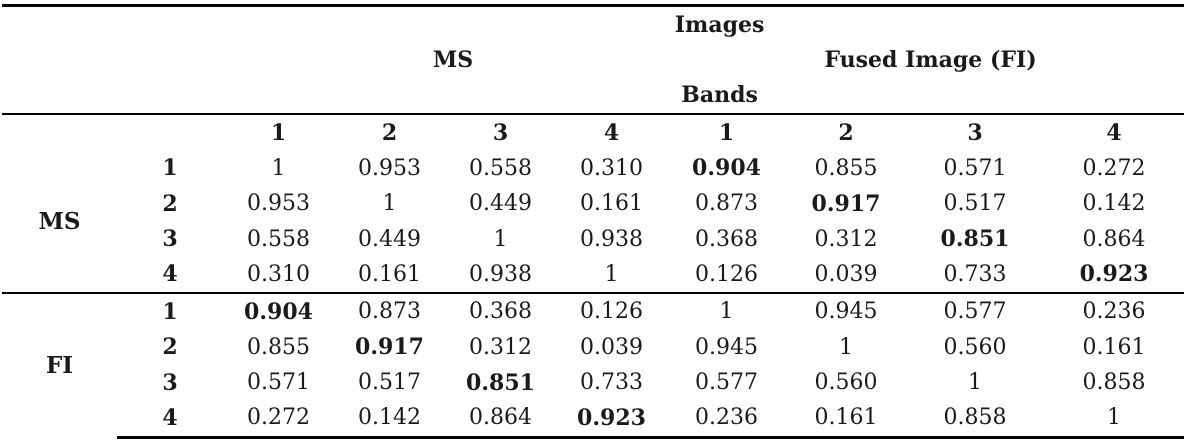 The image size is (1189, 439). I want to click on header-row-bands: Bands, so click(593, 96).